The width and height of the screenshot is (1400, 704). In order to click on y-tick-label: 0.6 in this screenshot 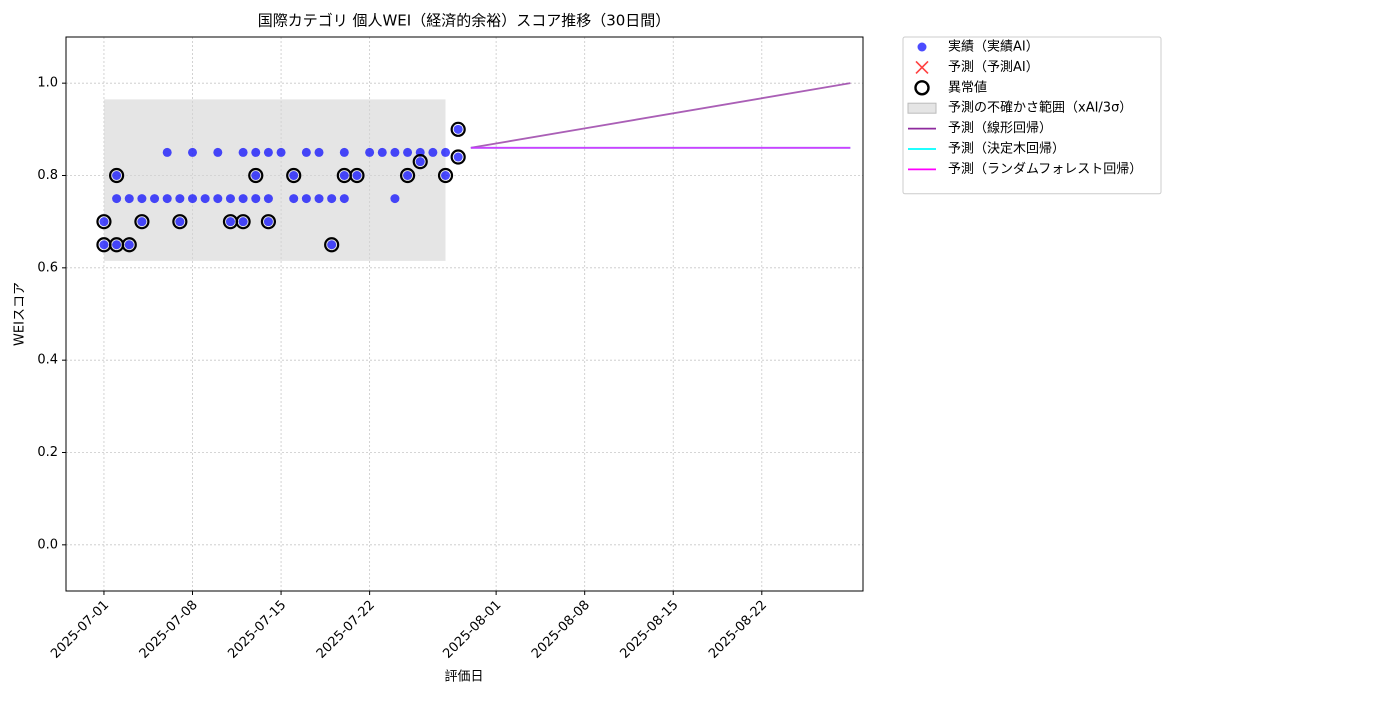, I will do `click(47, 267)`.